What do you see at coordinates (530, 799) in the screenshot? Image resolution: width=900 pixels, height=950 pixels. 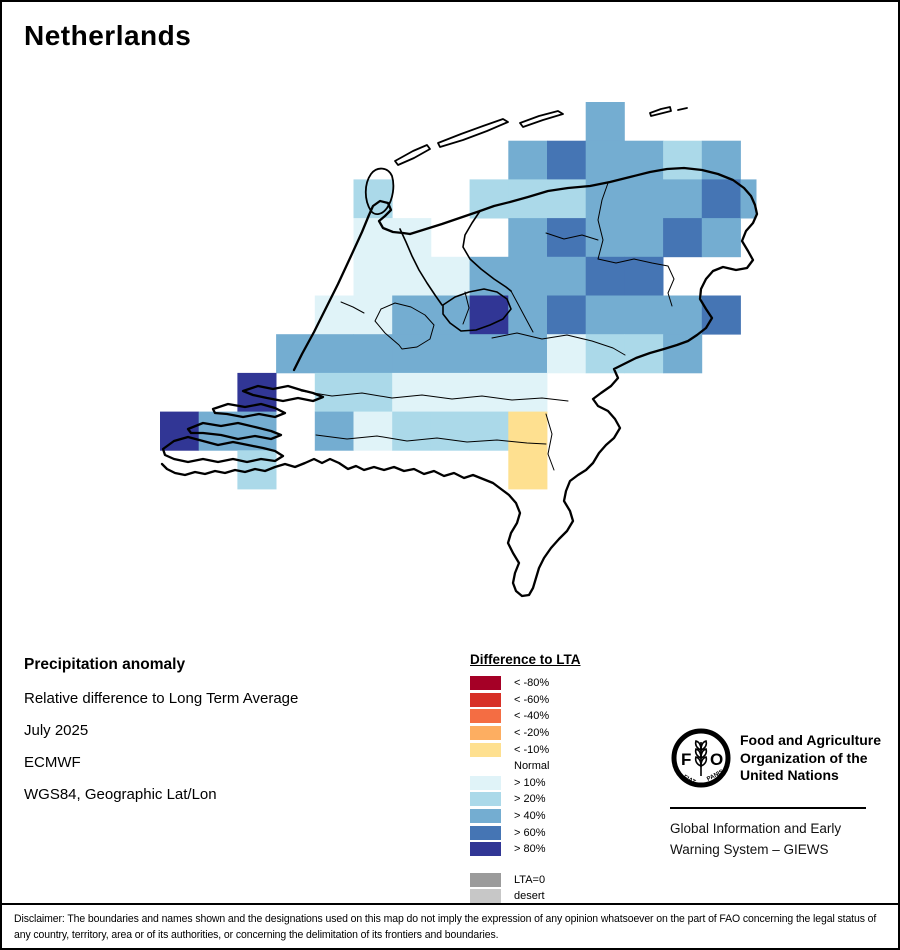 I see `legend-label: > 20%` at bounding box center [530, 799].